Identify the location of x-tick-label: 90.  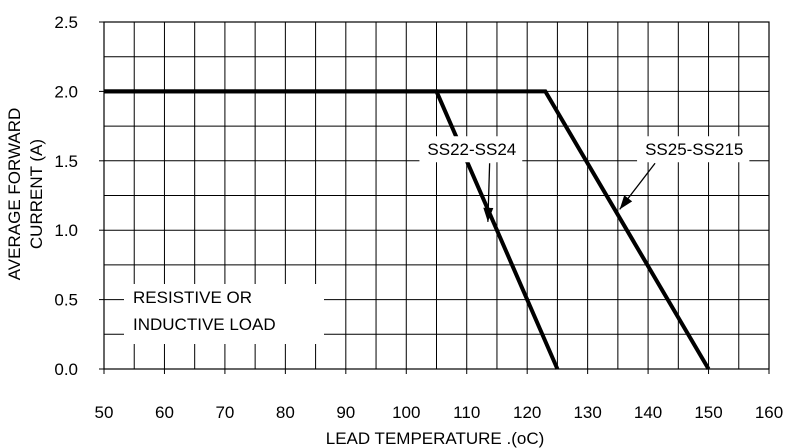
(345, 412).